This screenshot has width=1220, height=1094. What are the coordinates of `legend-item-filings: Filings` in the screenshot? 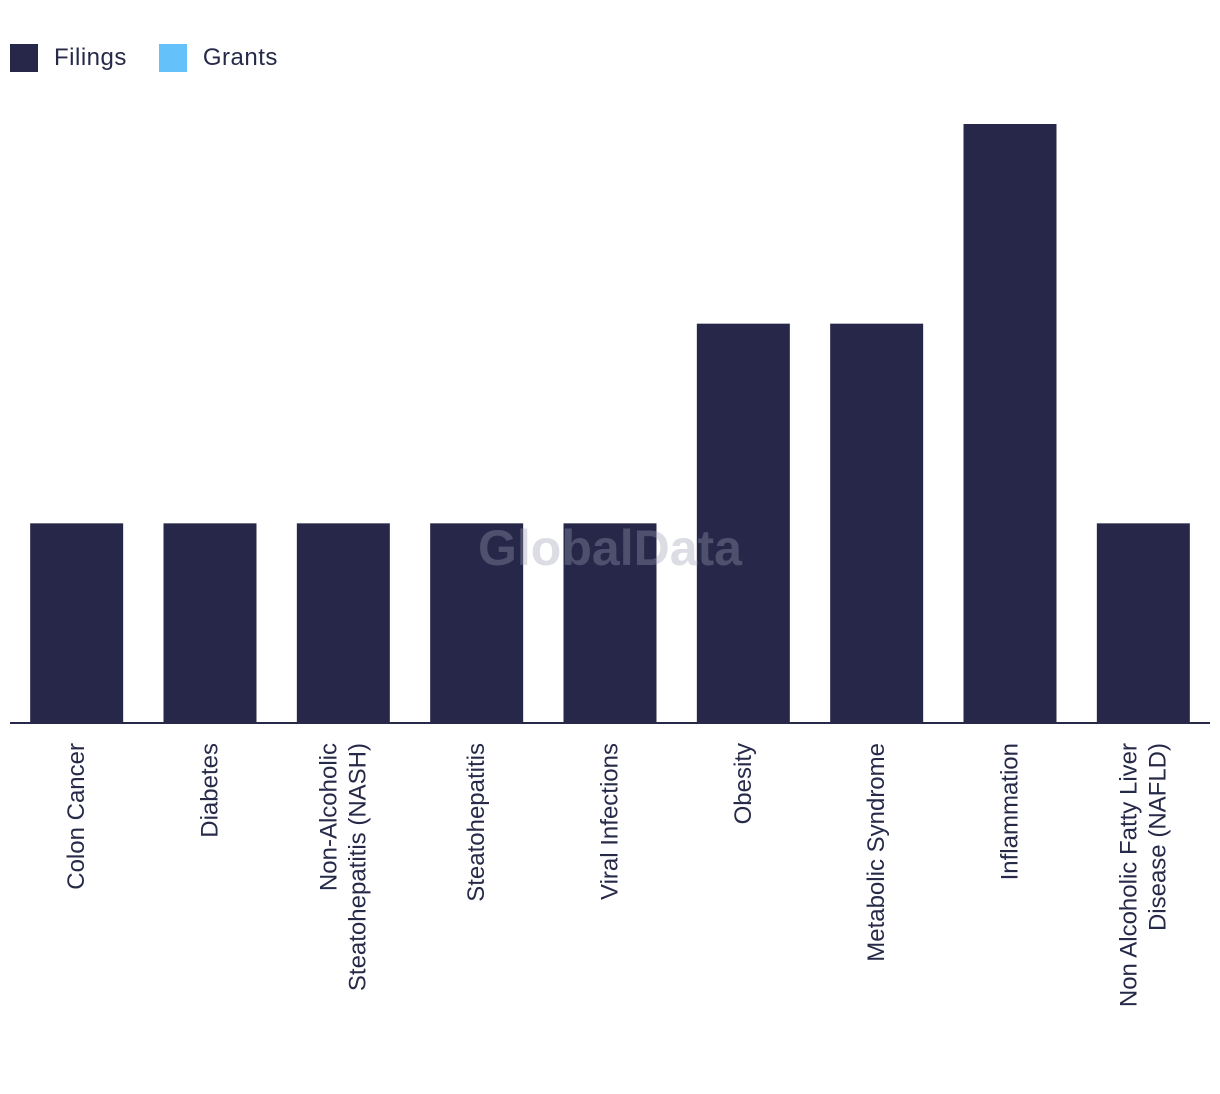 It's located at (68, 58).